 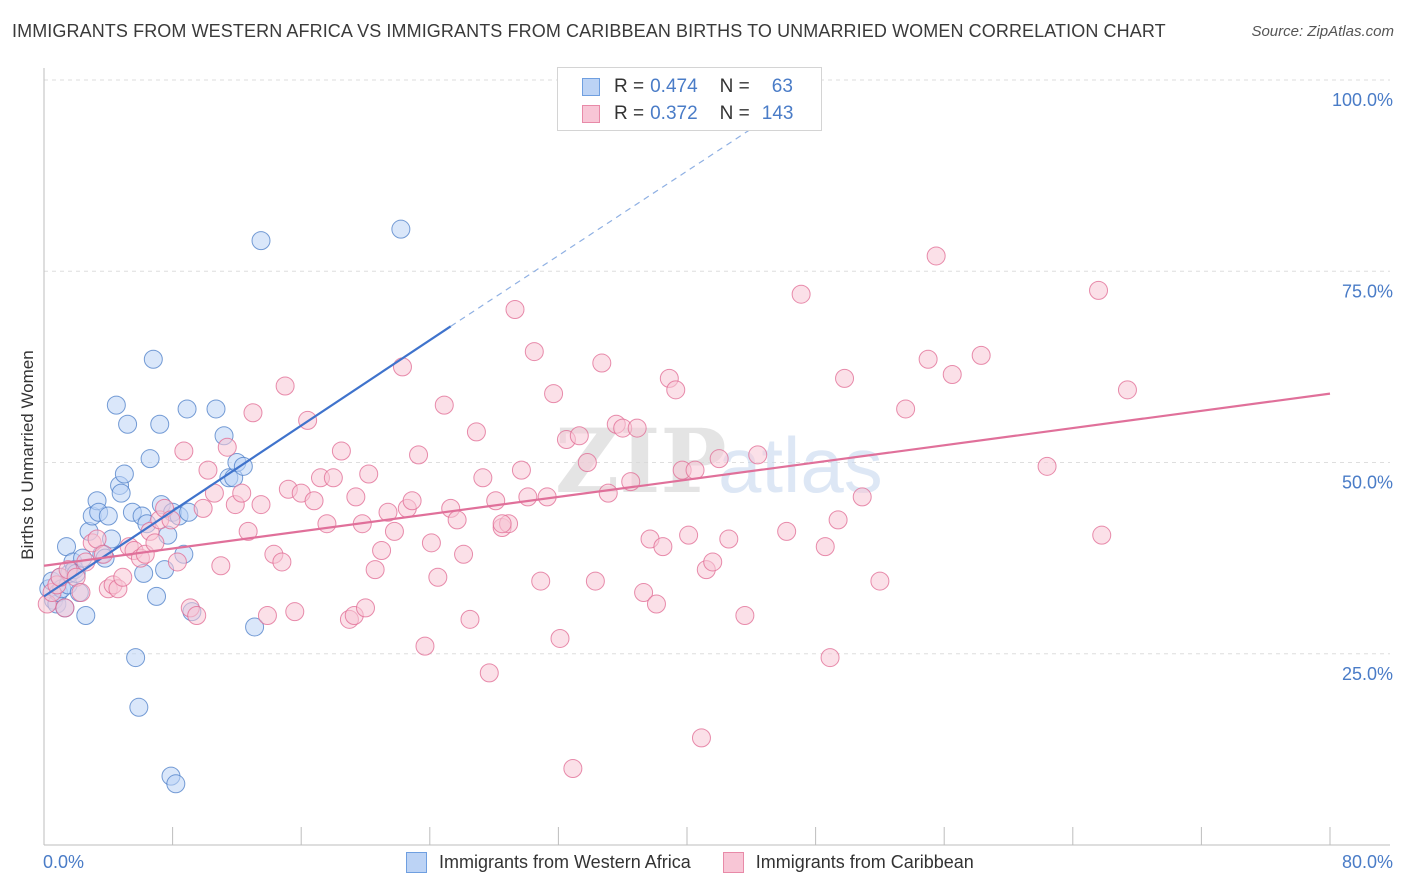 What do you see at coordinates (734, 113) in the screenshot?
I see `legend-n-label: N =` at bounding box center [734, 113].